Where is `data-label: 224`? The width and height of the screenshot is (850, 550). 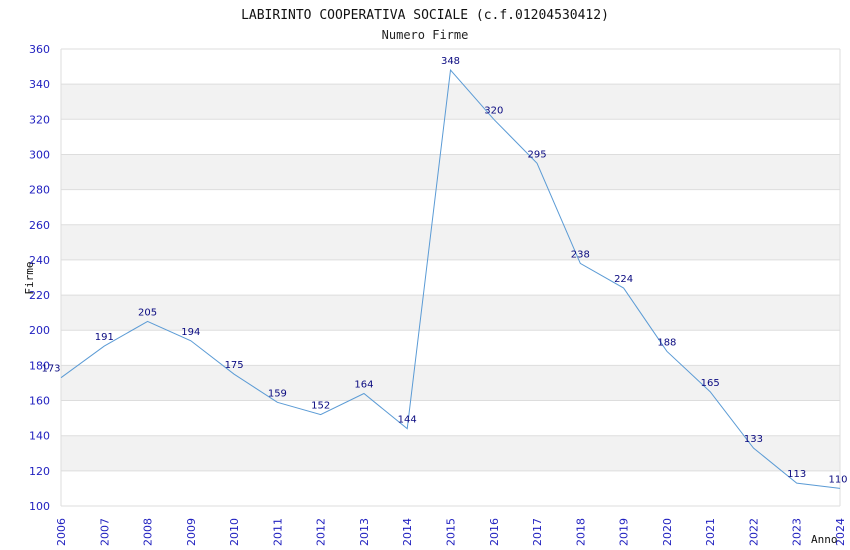 data-label: 224 is located at coordinates (623, 279).